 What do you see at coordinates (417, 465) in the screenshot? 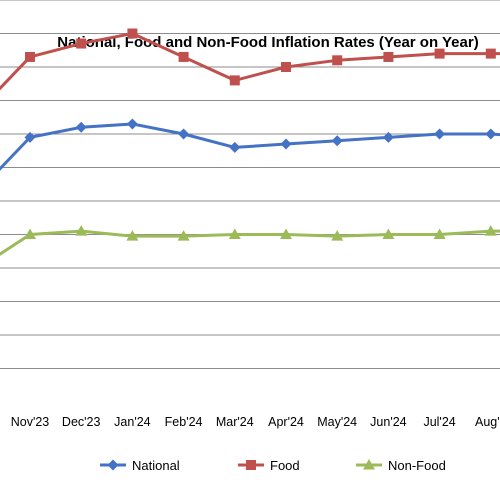
I see `legend-label-non-food: Non-Food` at bounding box center [417, 465].